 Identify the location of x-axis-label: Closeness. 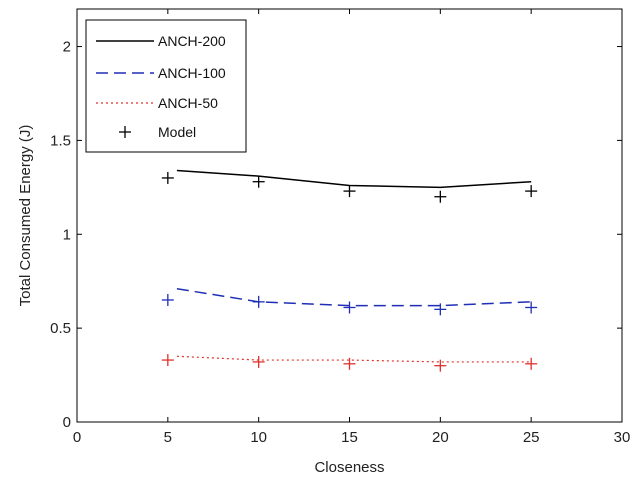
(349, 467).